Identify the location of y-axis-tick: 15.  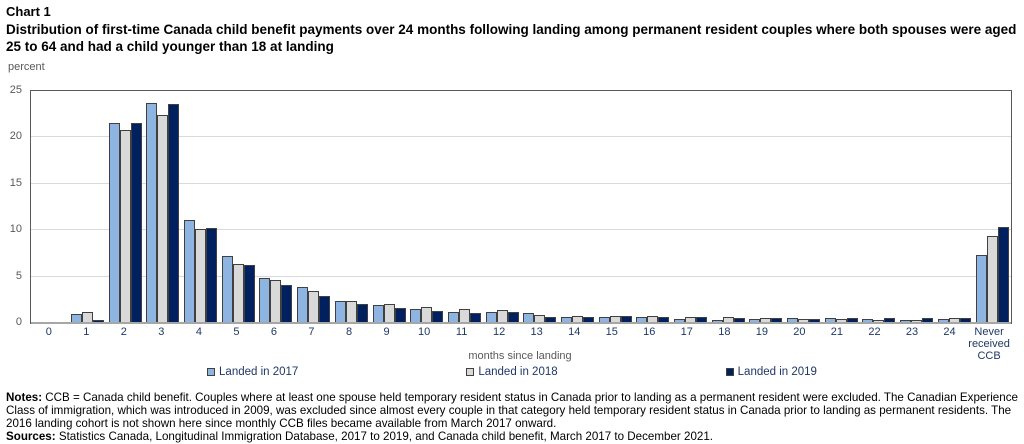
(15, 182).